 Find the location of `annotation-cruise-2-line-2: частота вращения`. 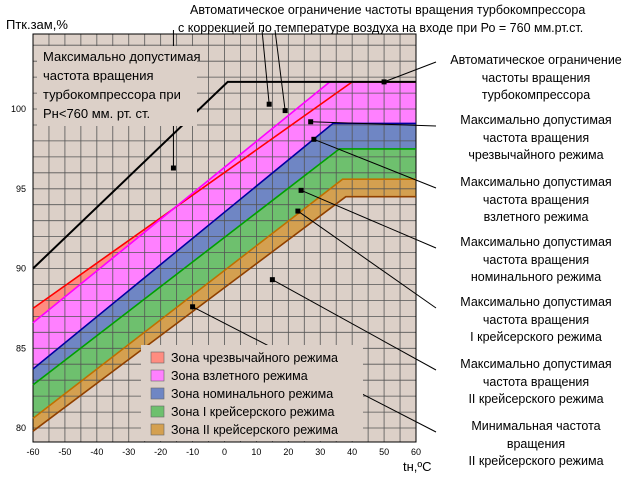

annotation-cruise-2-line-2: частота вращения is located at coordinates (536, 381).